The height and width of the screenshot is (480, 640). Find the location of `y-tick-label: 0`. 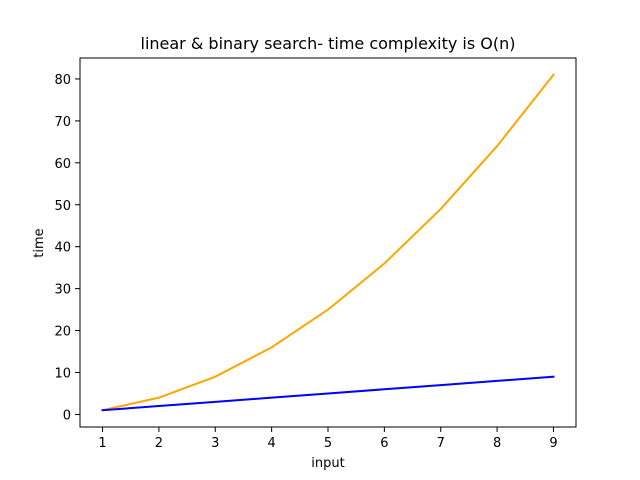

y-tick-label: 0 is located at coordinates (67, 415).